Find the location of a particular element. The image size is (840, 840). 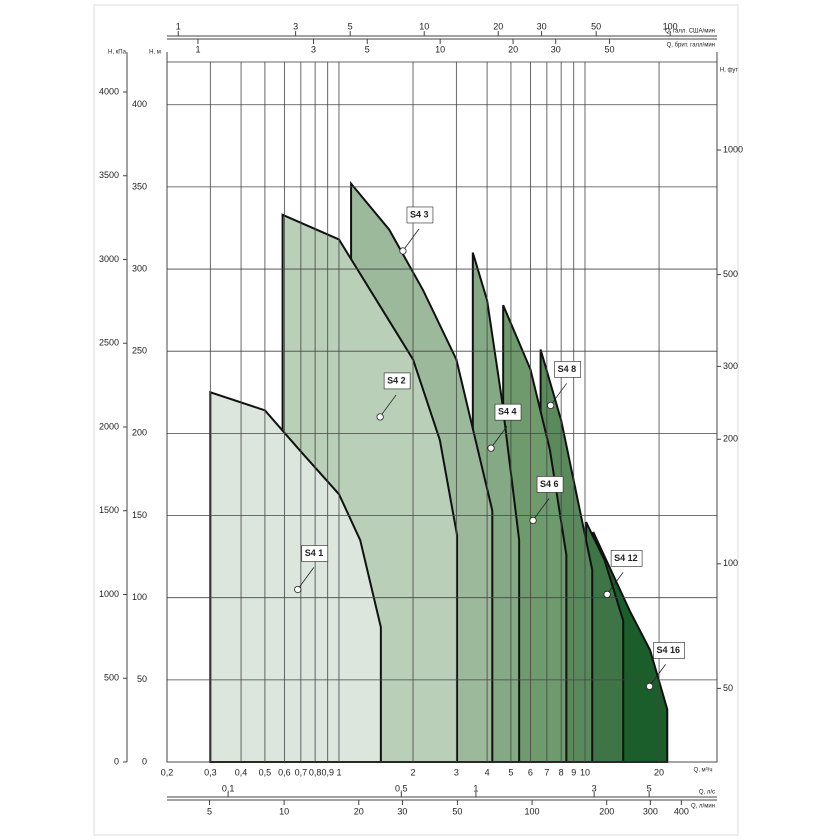

y-tick-label: 250 is located at coordinates (139, 351).